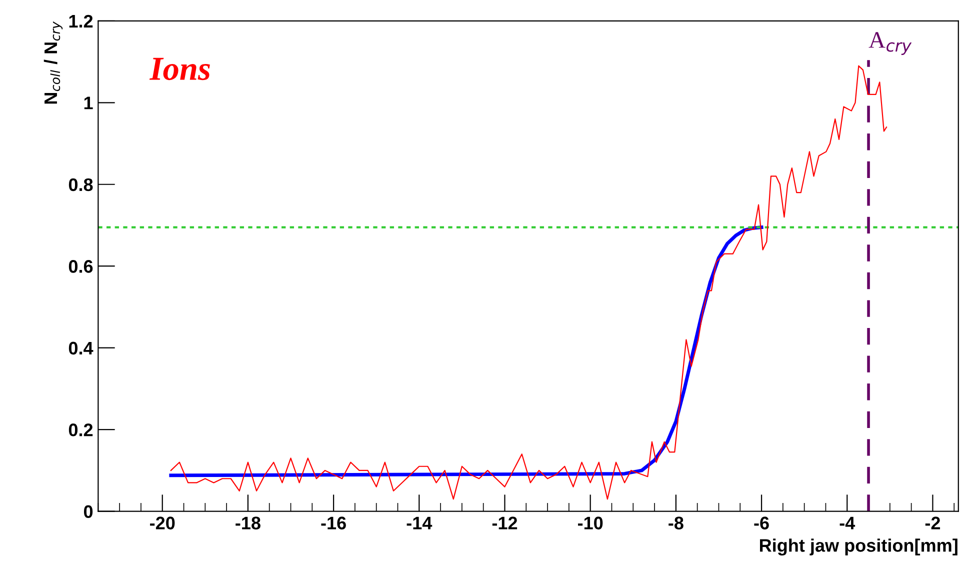  I want to click on ref-line-label: A$_{cry}$, so click(890, 43).